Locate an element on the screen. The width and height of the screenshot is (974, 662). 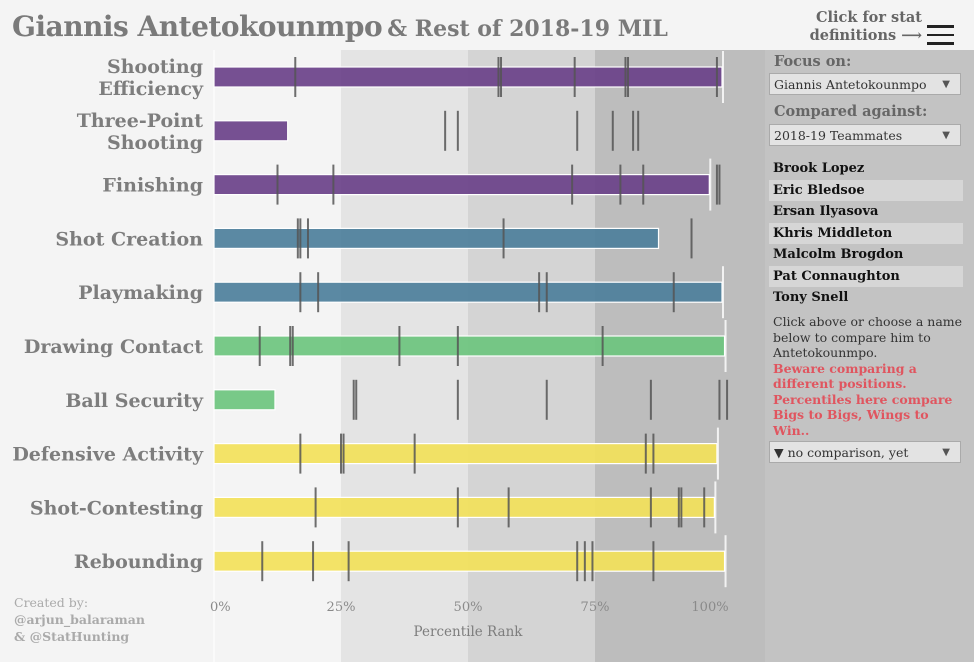
category-label-line: Ball Security is located at coordinates (134, 401).